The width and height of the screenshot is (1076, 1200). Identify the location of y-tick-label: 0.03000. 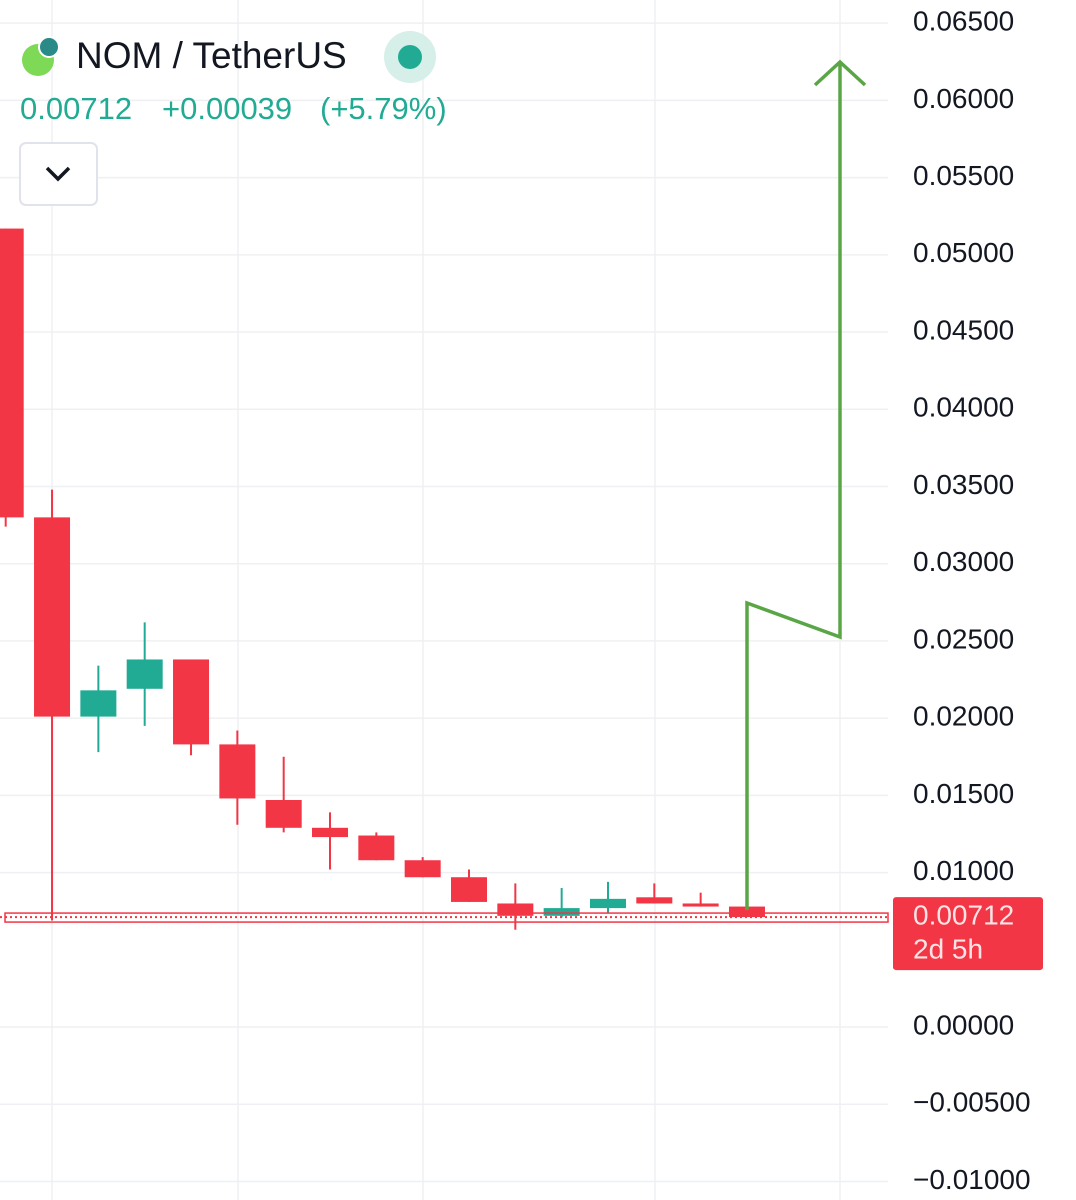
(963, 561).